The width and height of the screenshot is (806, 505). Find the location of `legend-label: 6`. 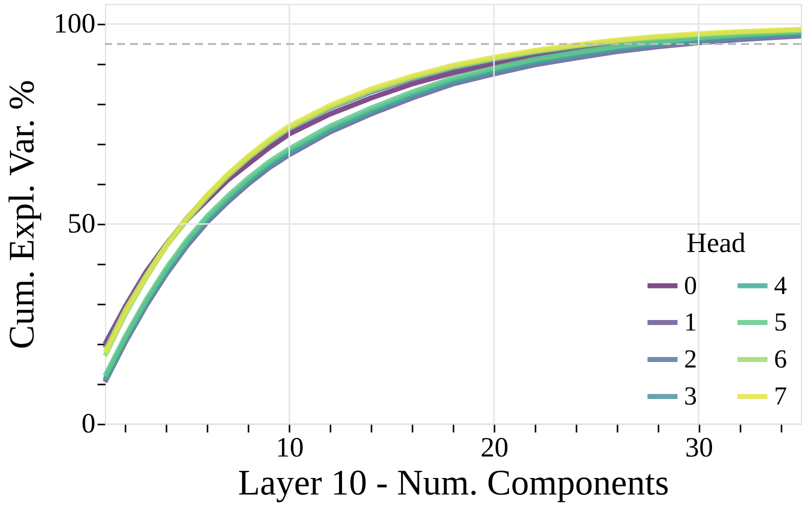

legend-label: 6 is located at coordinates (780, 359).